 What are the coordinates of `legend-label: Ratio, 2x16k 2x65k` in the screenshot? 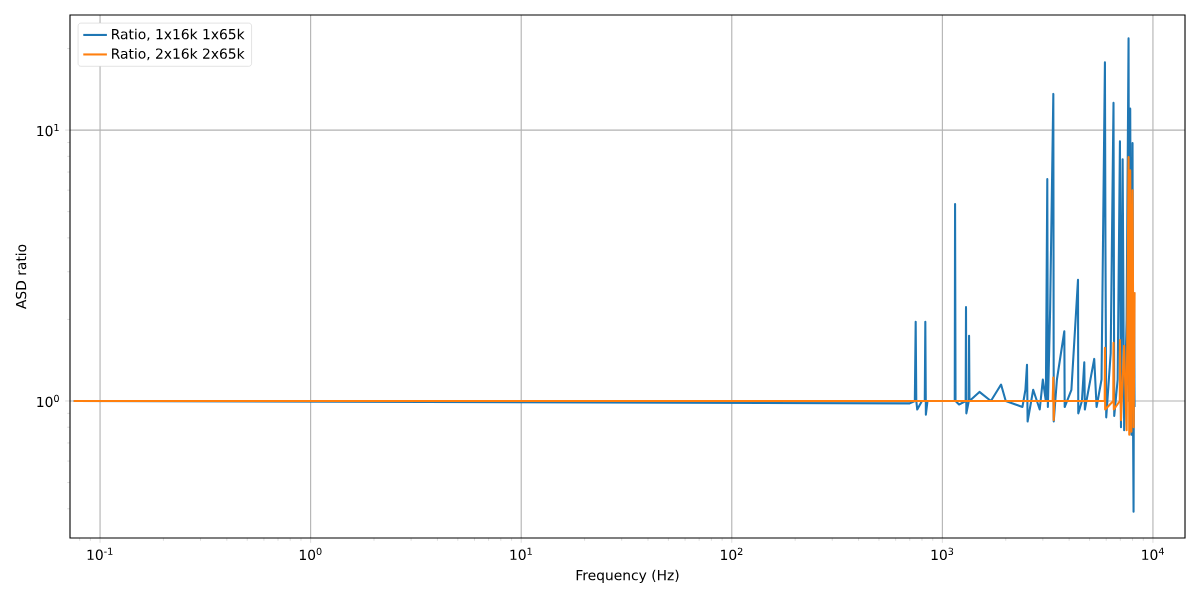 It's located at (178, 54).